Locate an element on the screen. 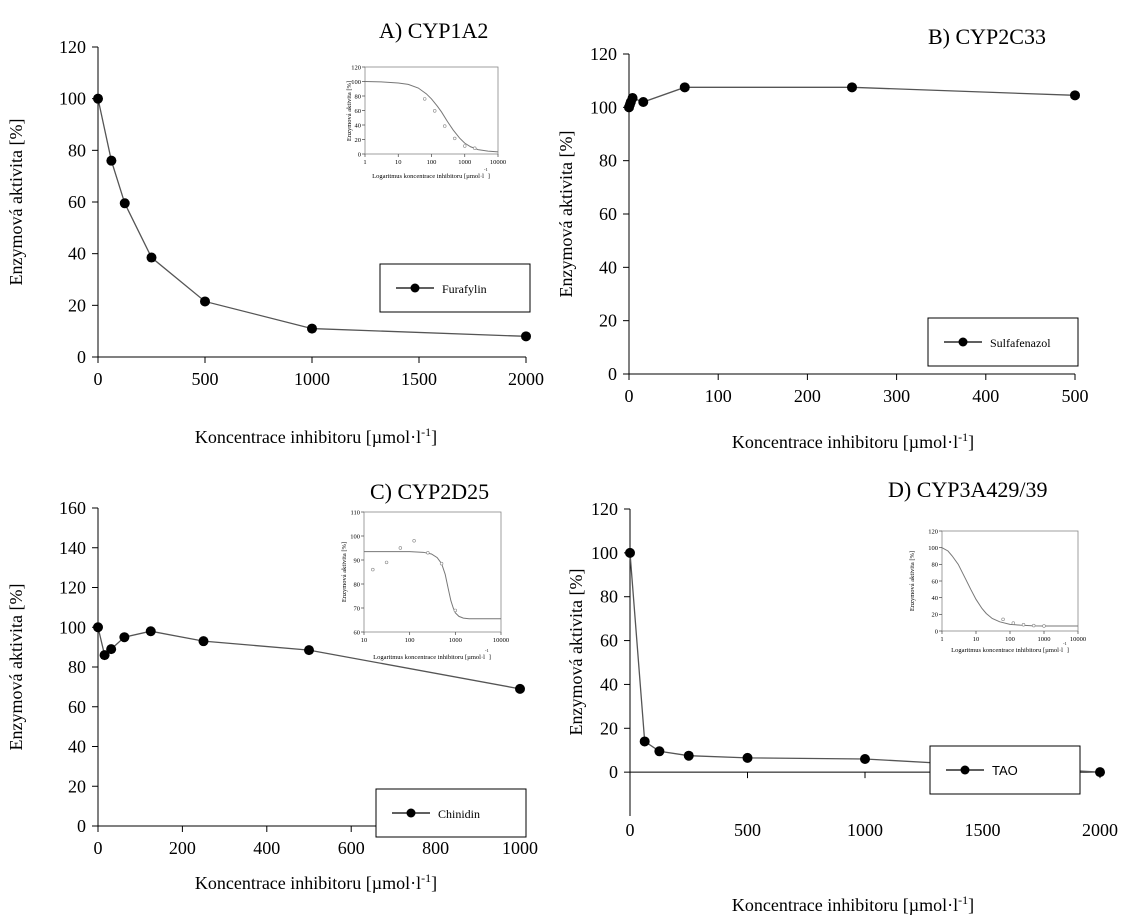 The image size is (1123, 919). x-tick-label: 1000 is located at coordinates (312, 379).